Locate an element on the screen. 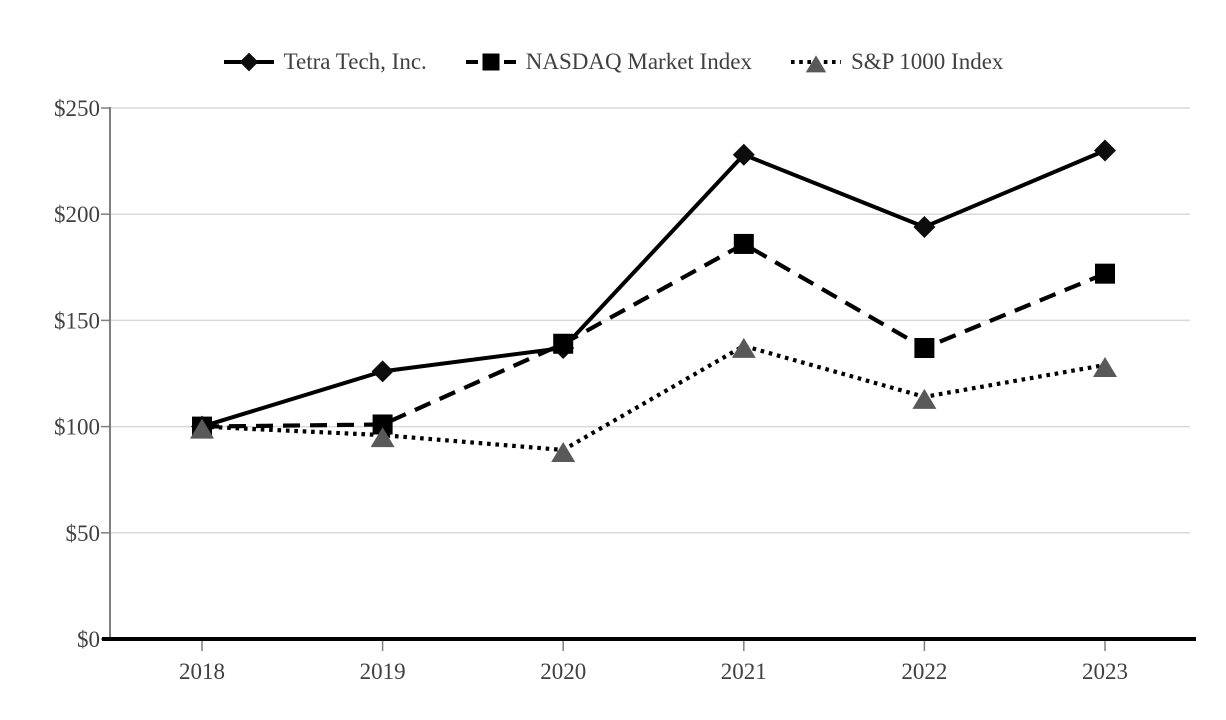 The width and height of the screenshot is (1226, 720). svg-text: 2019 is located at coordinates (383, 671).